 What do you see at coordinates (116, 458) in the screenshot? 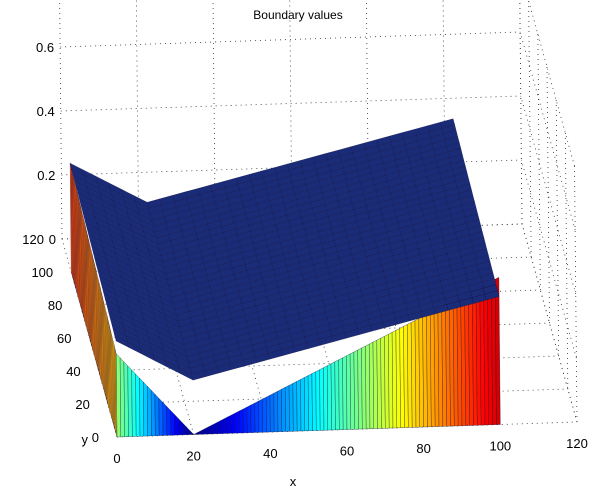
I see `x-tick-label: 0` at bounding box center [116, 458].